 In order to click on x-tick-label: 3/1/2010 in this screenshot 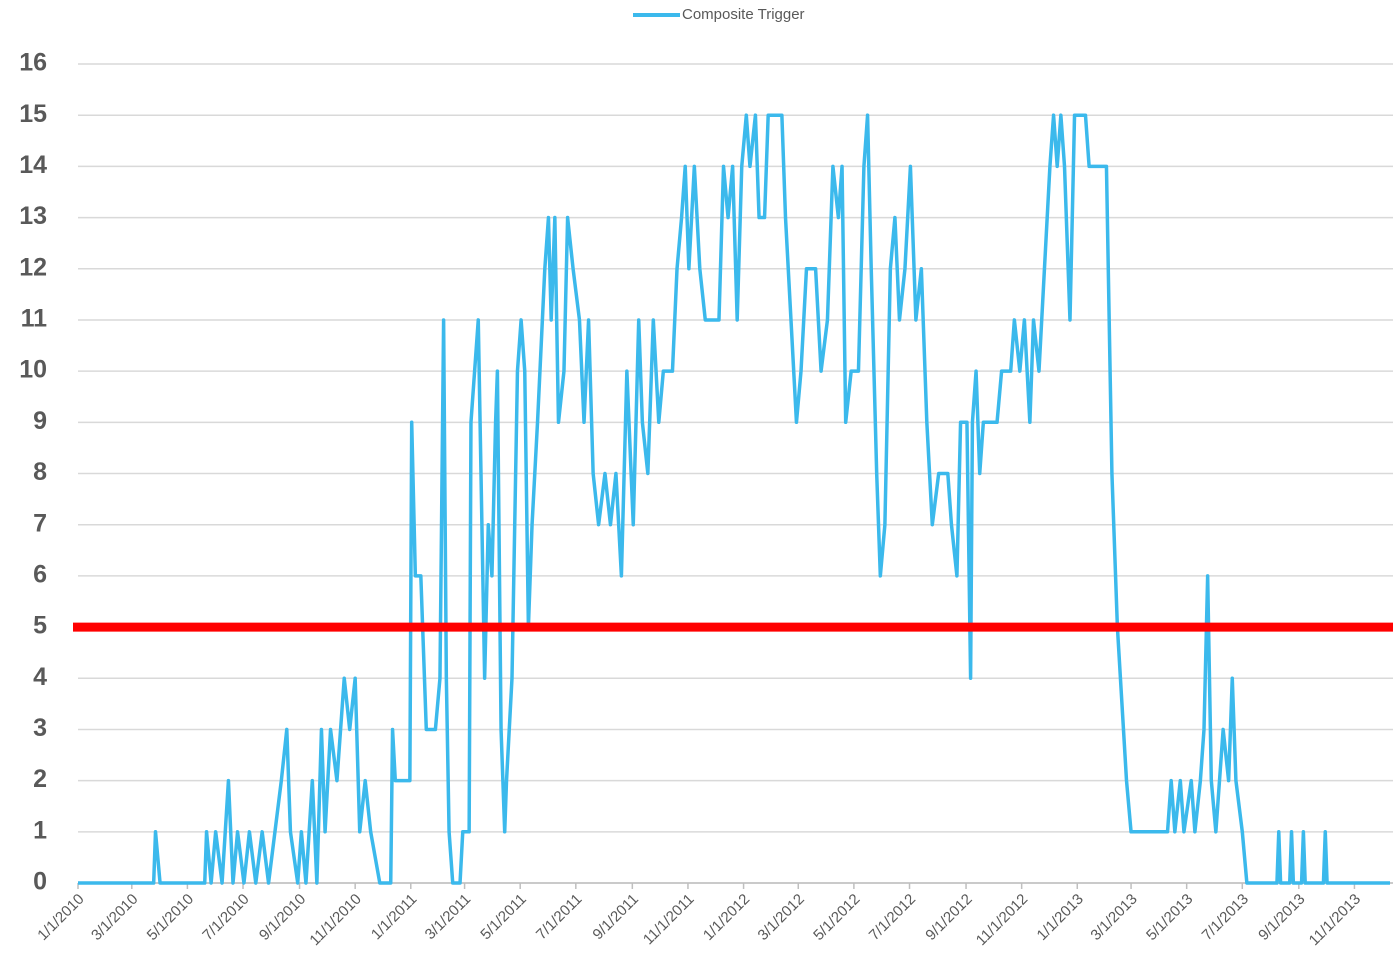, I will do `click(114, 917)`.